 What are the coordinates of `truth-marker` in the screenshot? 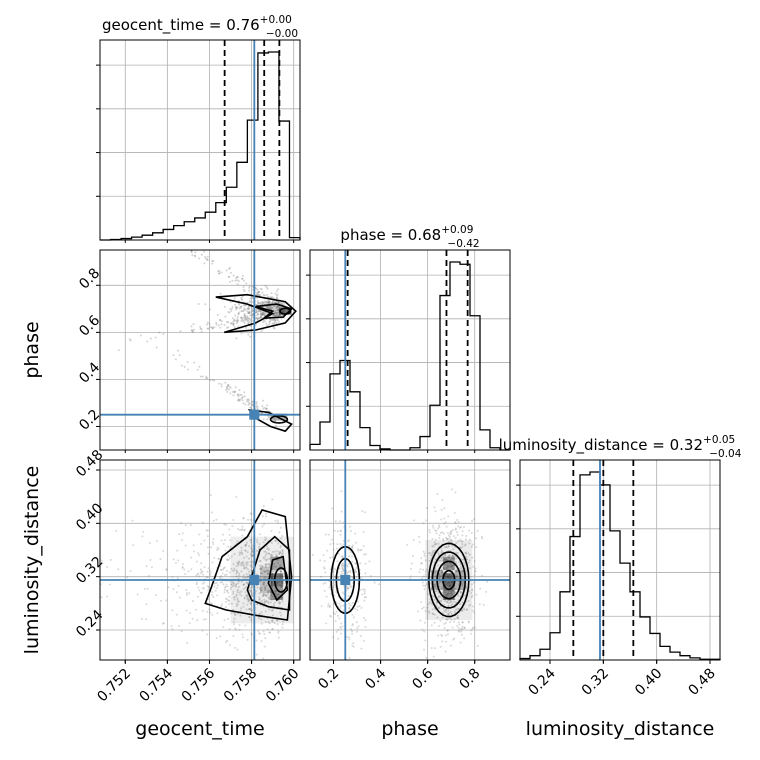 It's located at (345, 580).